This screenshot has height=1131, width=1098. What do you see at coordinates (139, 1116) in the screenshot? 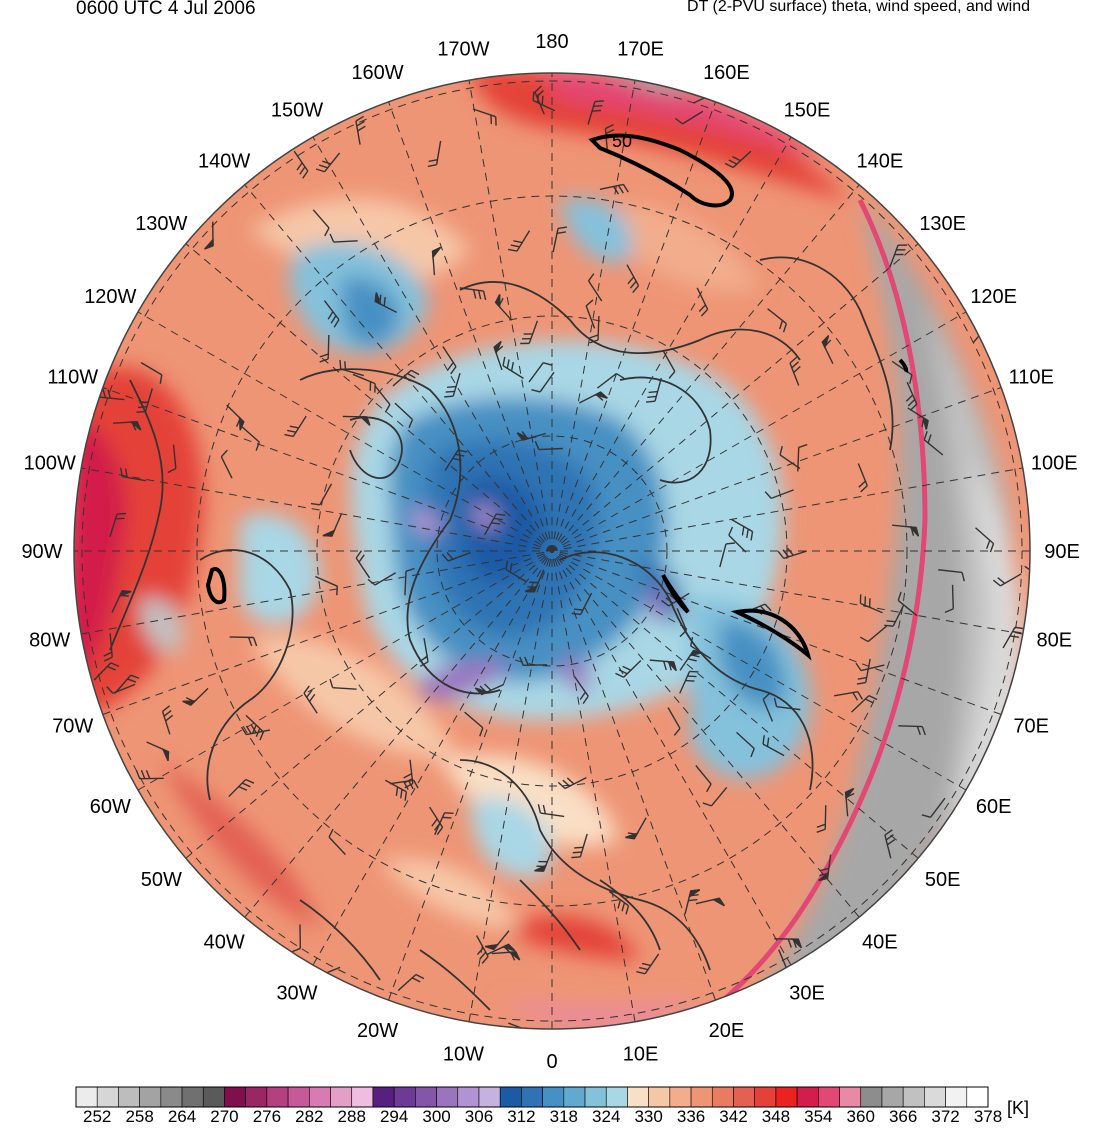
I see `colorbar-tick-label: 258` at bounding box center [139, 1116].